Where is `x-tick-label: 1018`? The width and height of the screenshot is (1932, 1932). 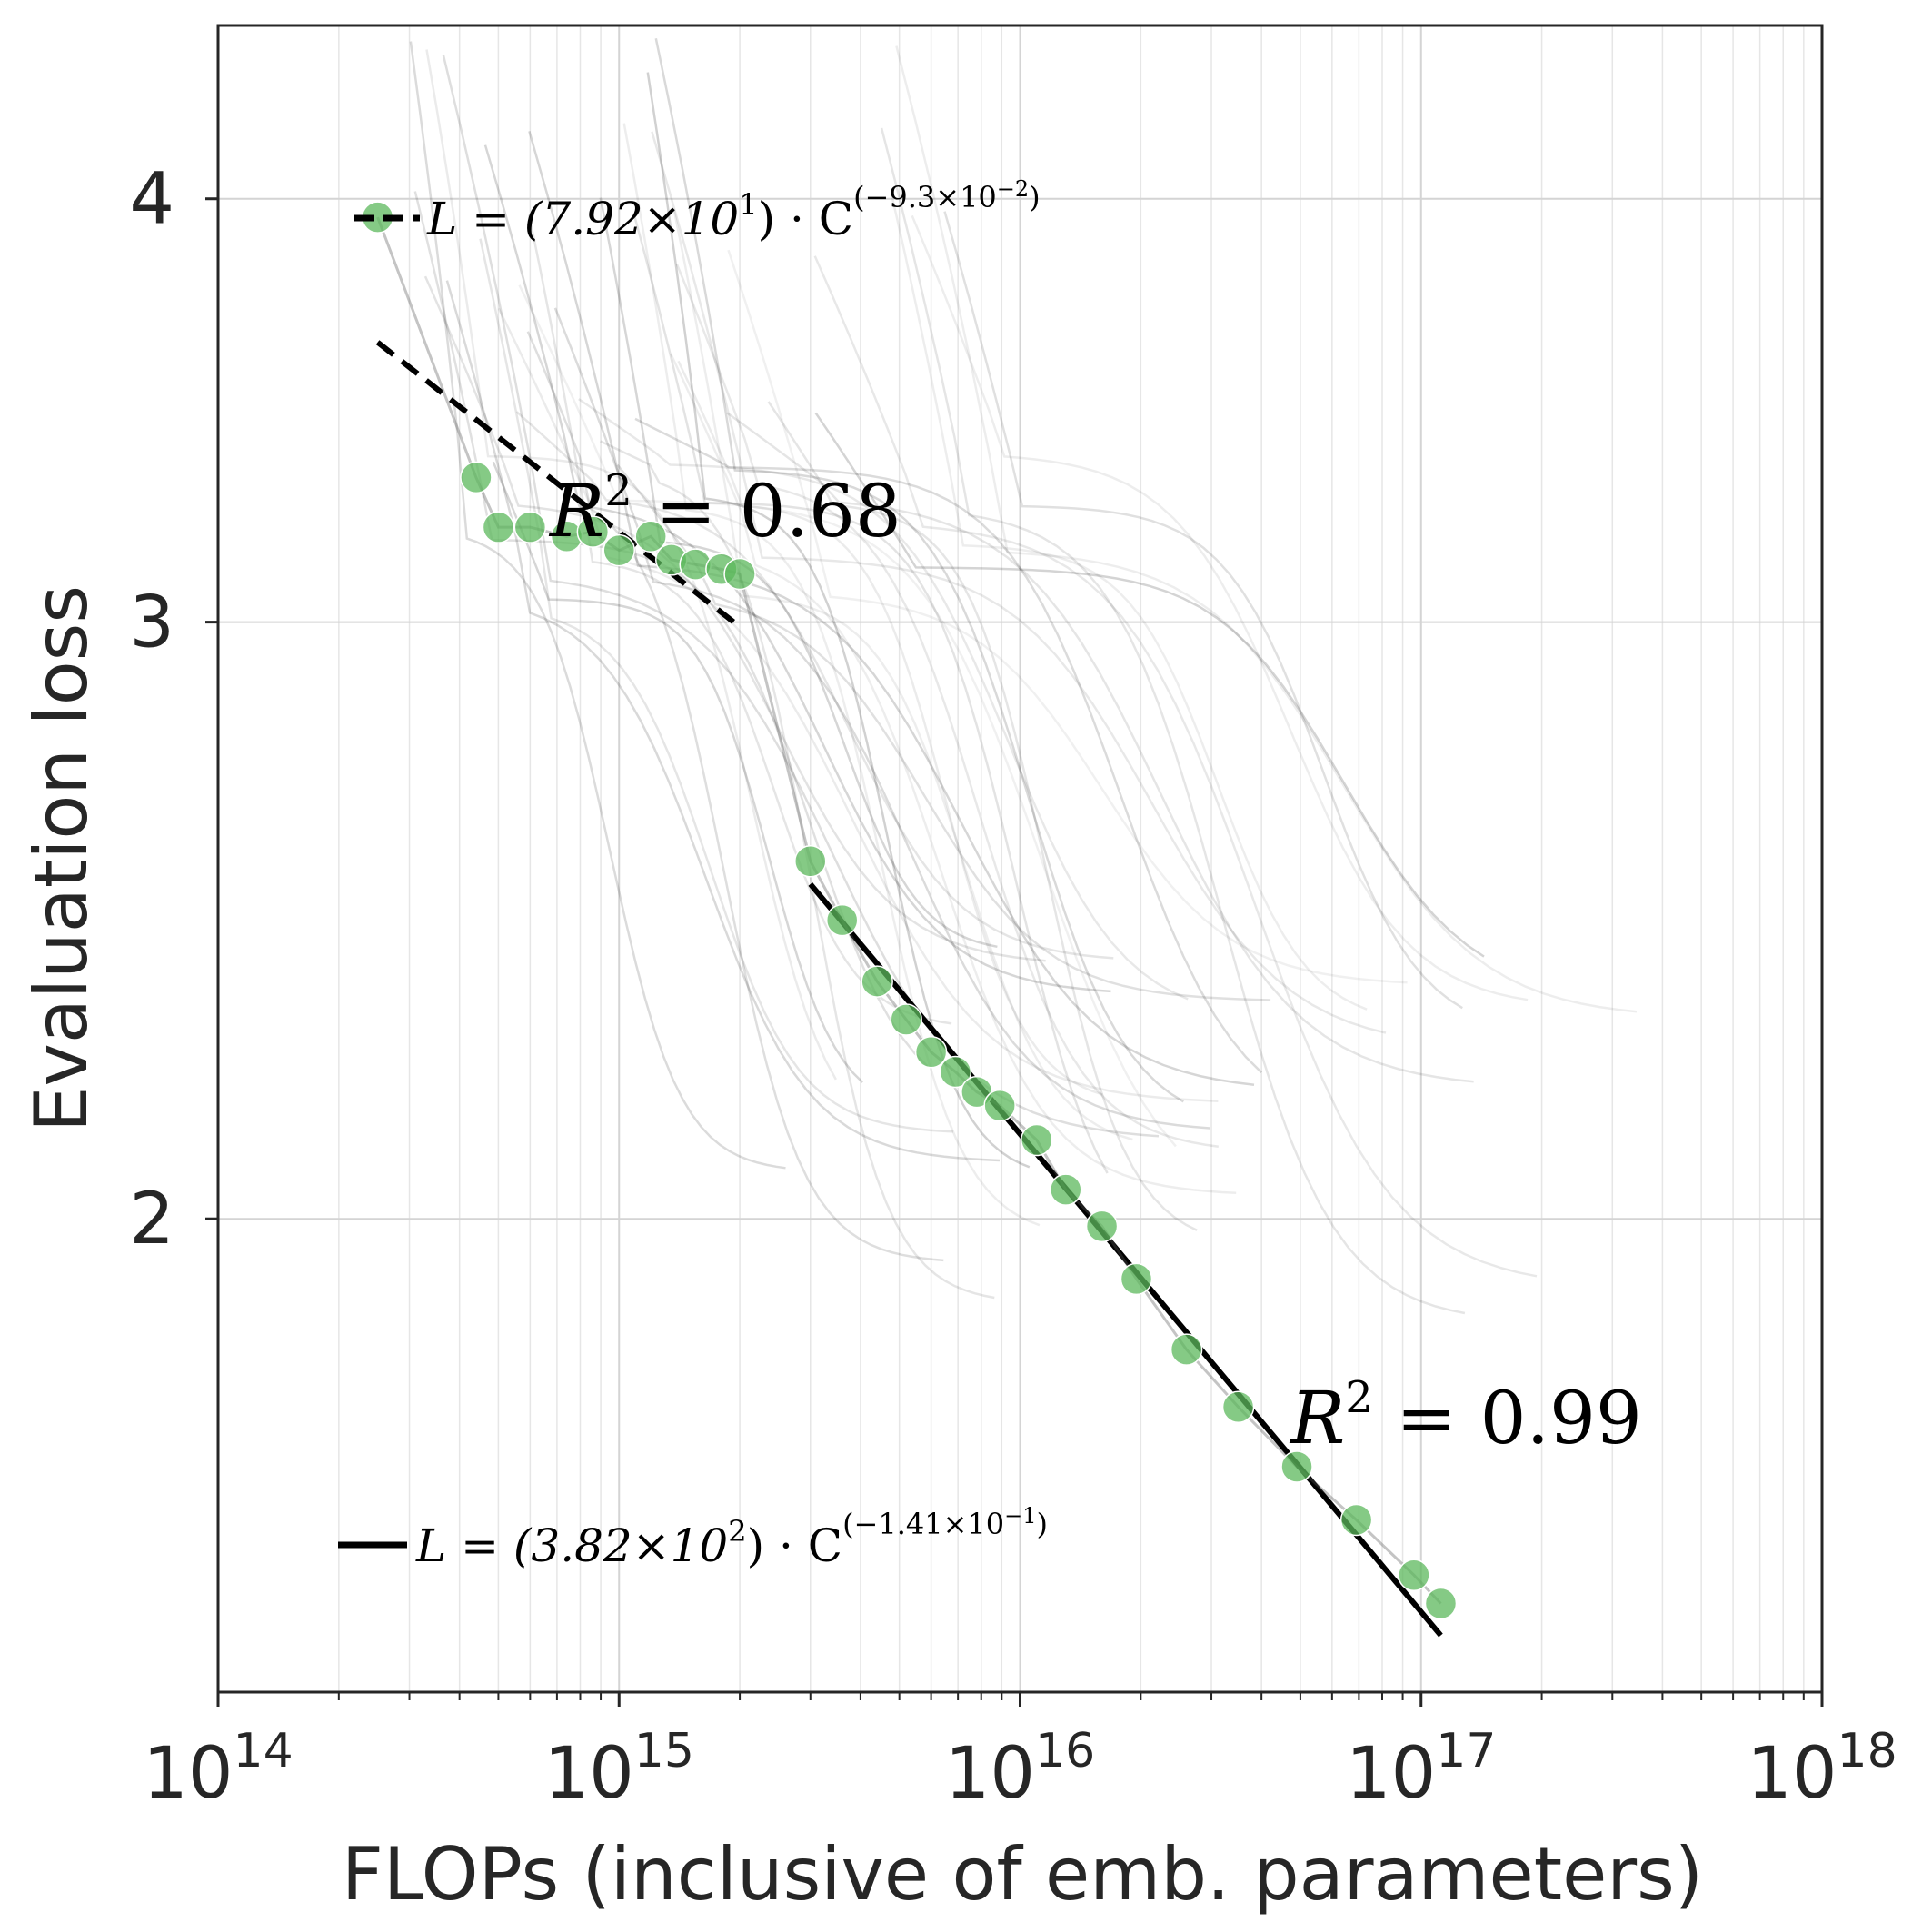
x-tick-label: 1018 is located at coordinates (1822, 1770).